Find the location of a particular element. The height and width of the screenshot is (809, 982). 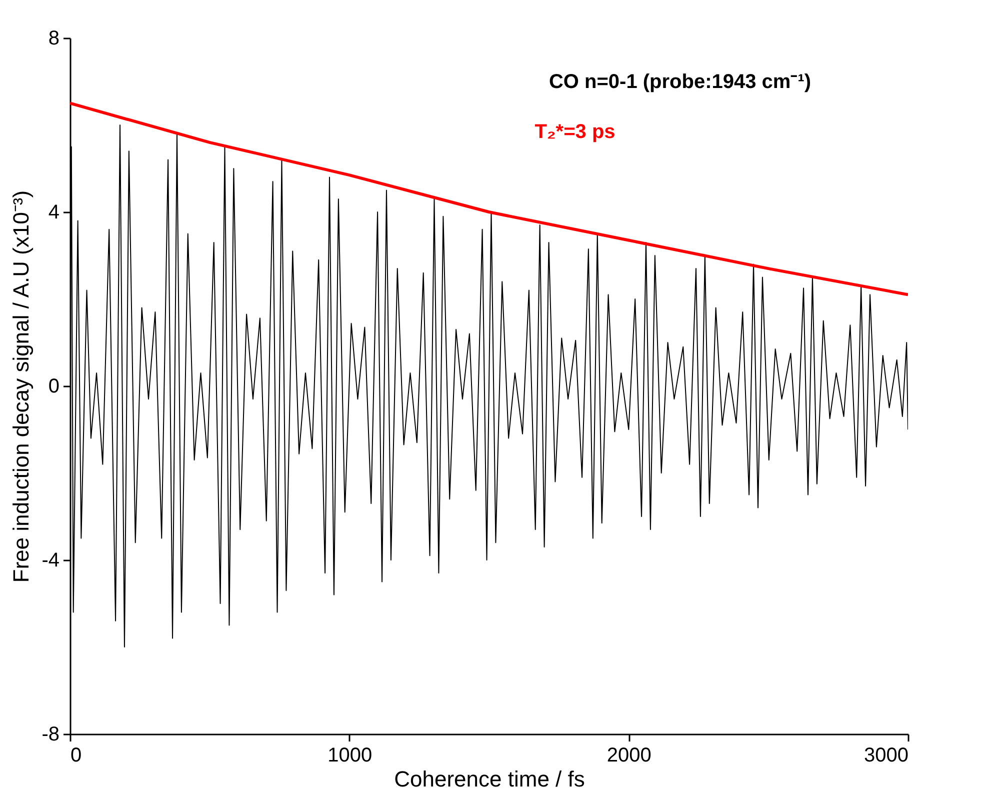

y-tick-label: 4 is located at coordinates (54, 213).